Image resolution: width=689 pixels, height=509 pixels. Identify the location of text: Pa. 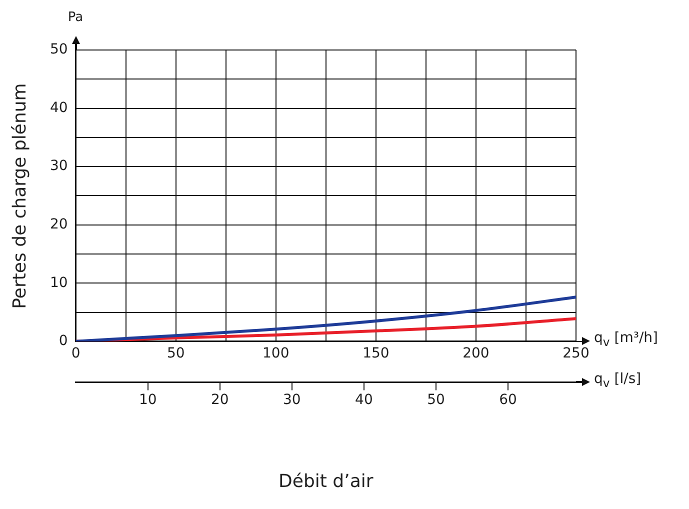
(76, 17).